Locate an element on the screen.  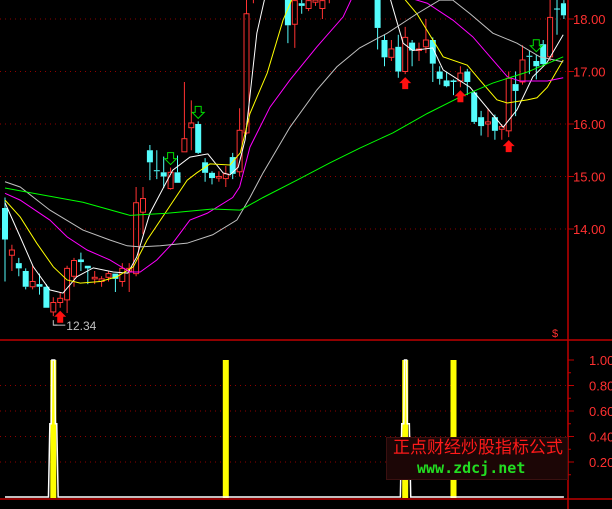
y-tick-label: 15.00 is located at coordinates (589, 177).